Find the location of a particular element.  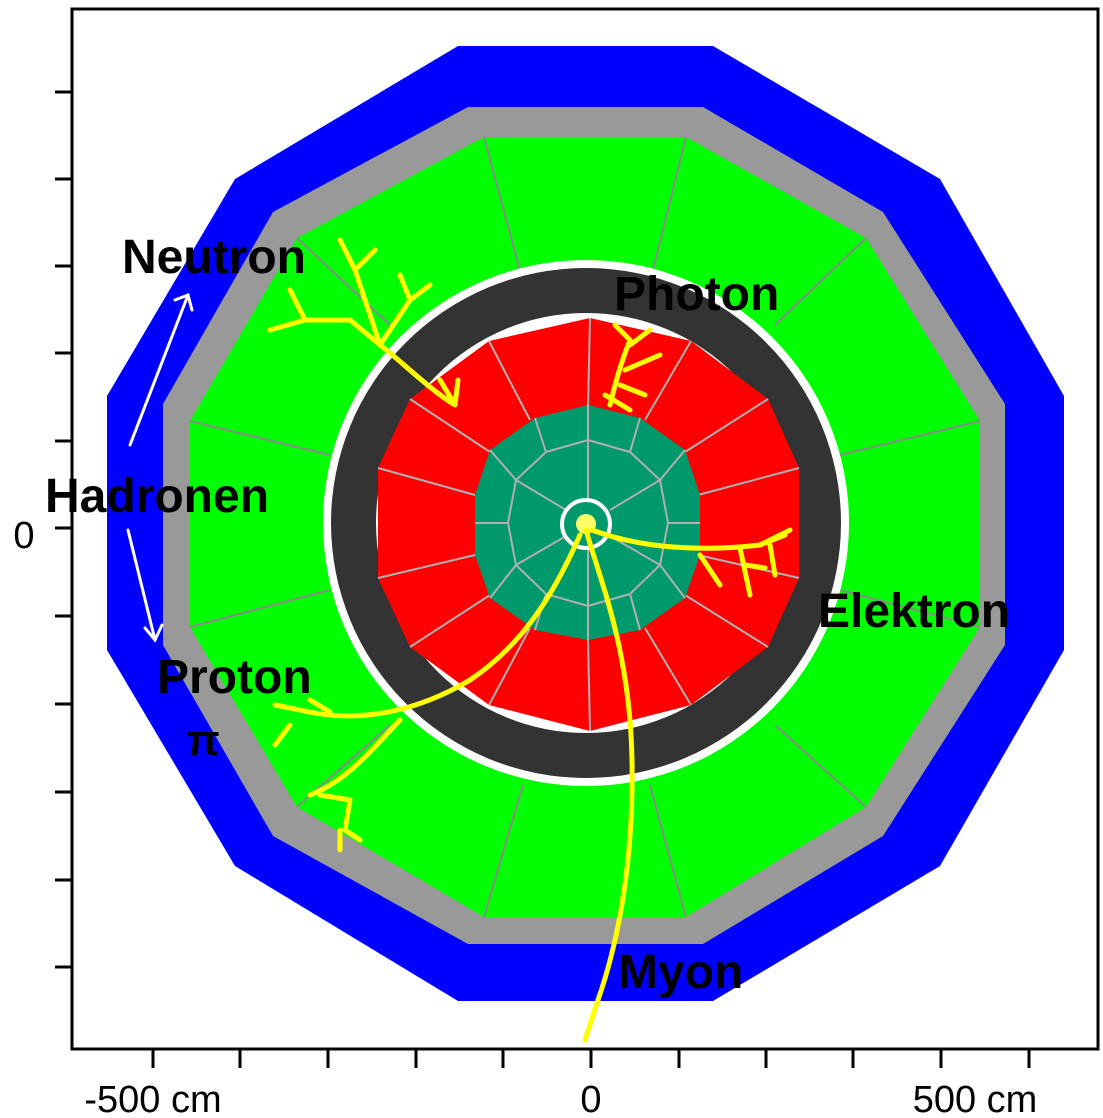

label-elektron: Elektron is located at coordinates (914, 611).